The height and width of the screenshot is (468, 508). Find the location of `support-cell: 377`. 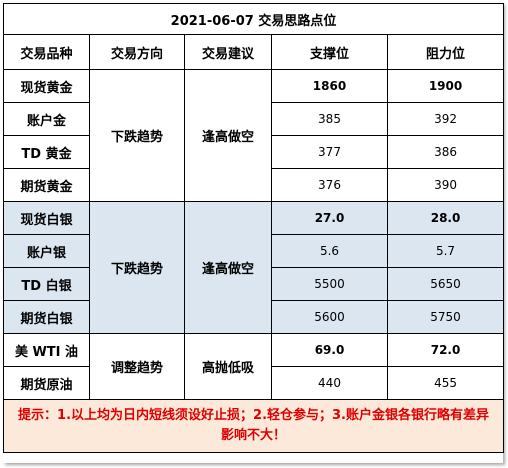

support-cell: 377 is located at coordinates (329, 152).